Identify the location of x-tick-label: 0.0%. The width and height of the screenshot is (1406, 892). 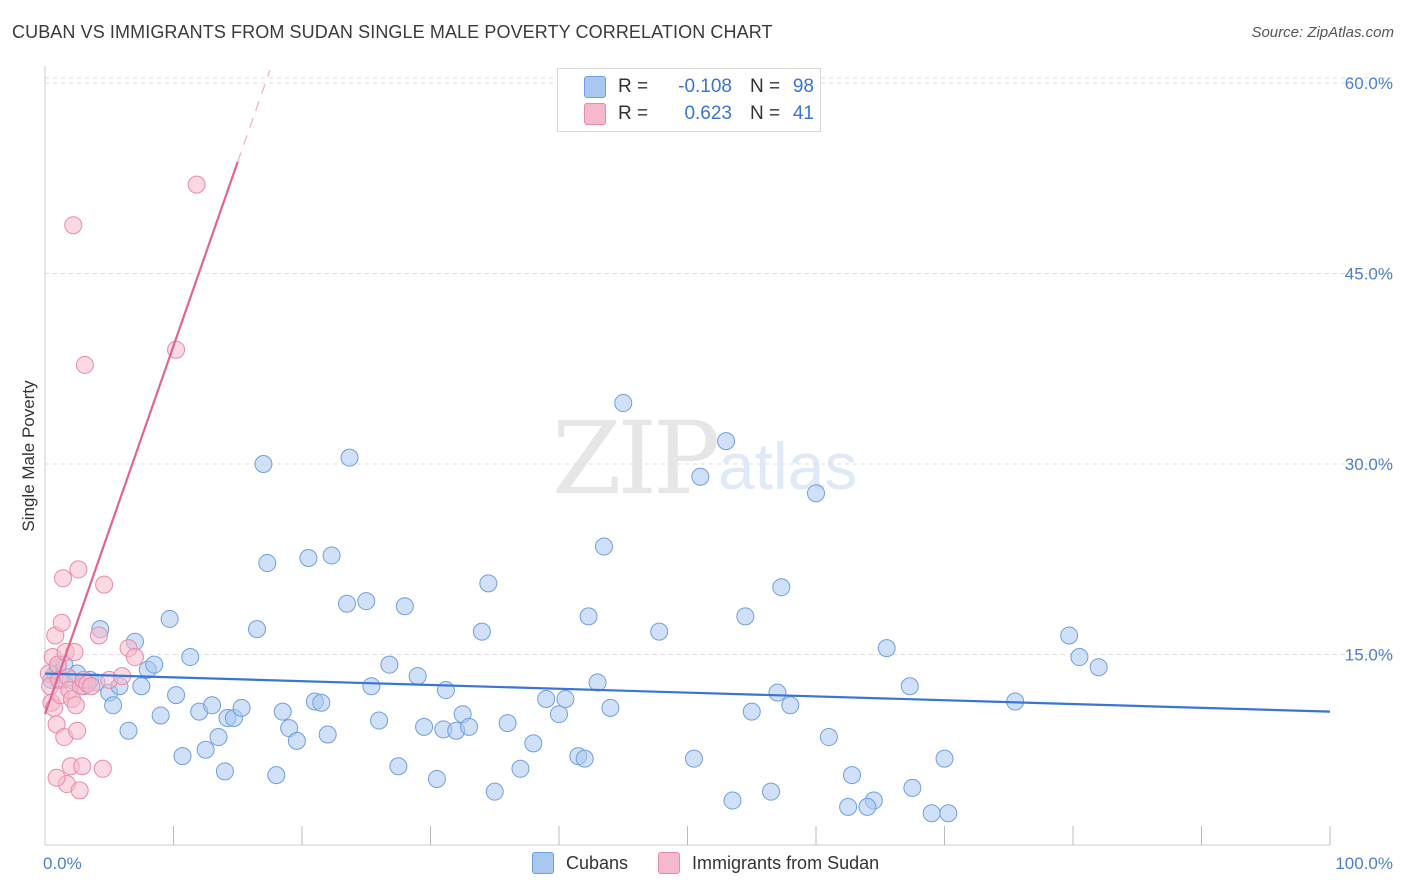
(62, 863).